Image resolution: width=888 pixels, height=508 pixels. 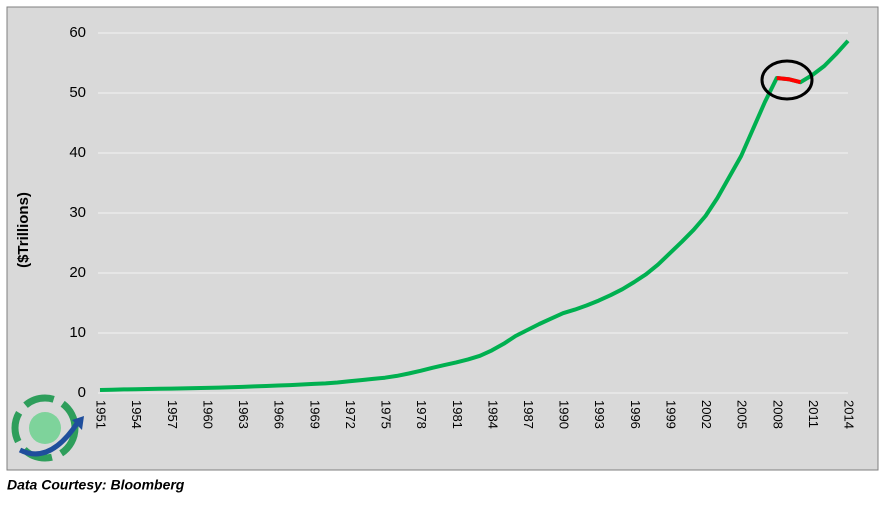 I want to click on x-tick-label: 2008, so click(x=777, y=414).